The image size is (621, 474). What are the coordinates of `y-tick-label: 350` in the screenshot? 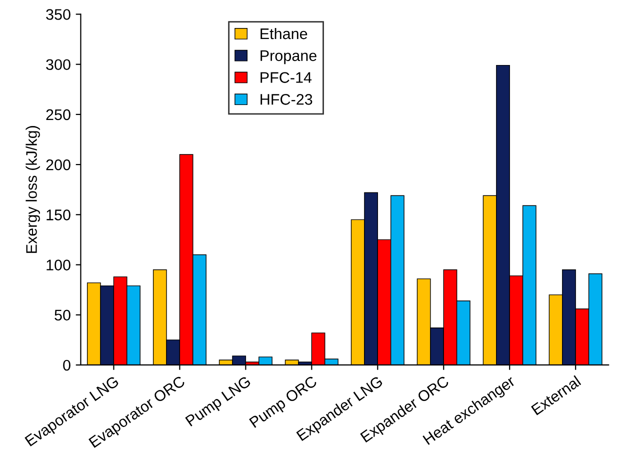 It's located at (58, 14).